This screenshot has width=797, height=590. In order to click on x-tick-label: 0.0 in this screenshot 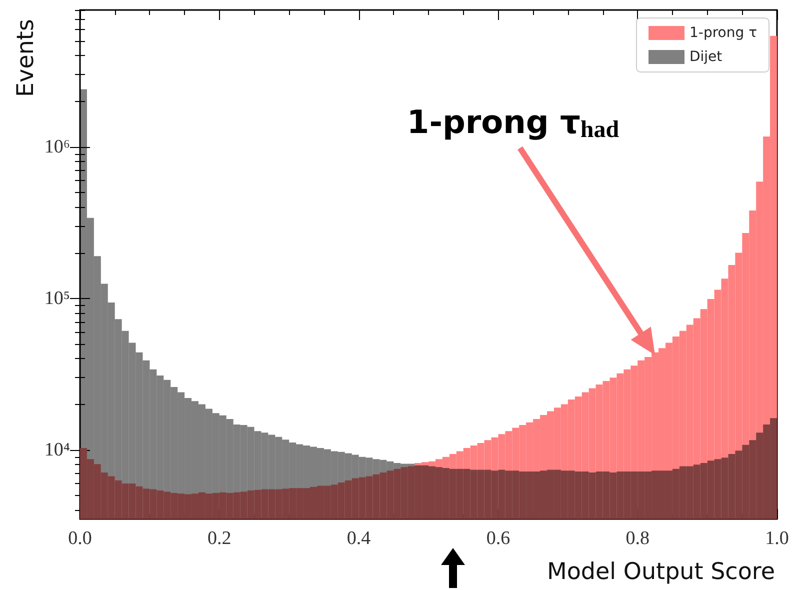, I will do `click(80, 538)`.